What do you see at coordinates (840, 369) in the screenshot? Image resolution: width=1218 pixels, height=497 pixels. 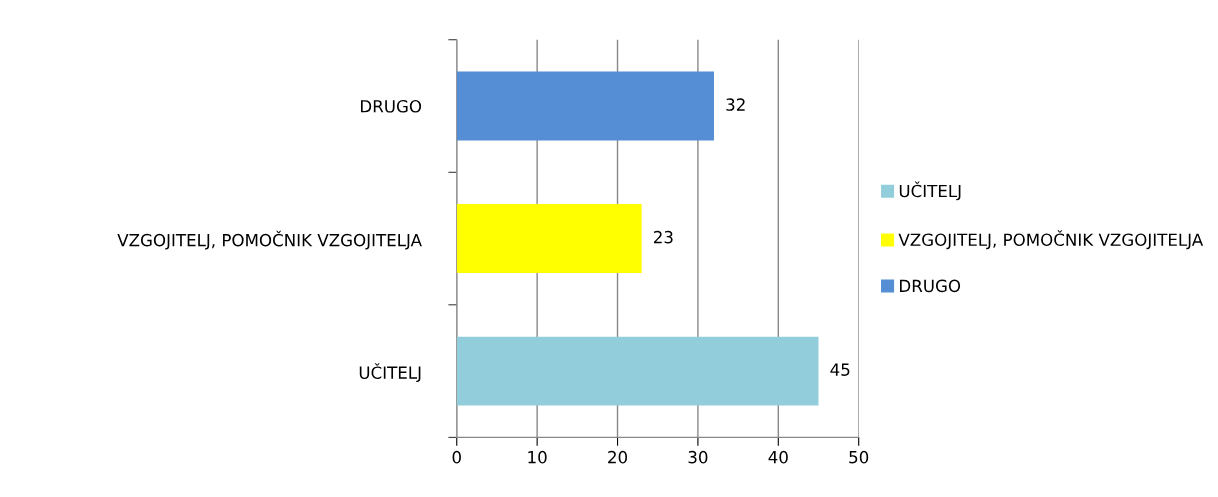 I see `data-label: 45` at bounding box center [840, 369].